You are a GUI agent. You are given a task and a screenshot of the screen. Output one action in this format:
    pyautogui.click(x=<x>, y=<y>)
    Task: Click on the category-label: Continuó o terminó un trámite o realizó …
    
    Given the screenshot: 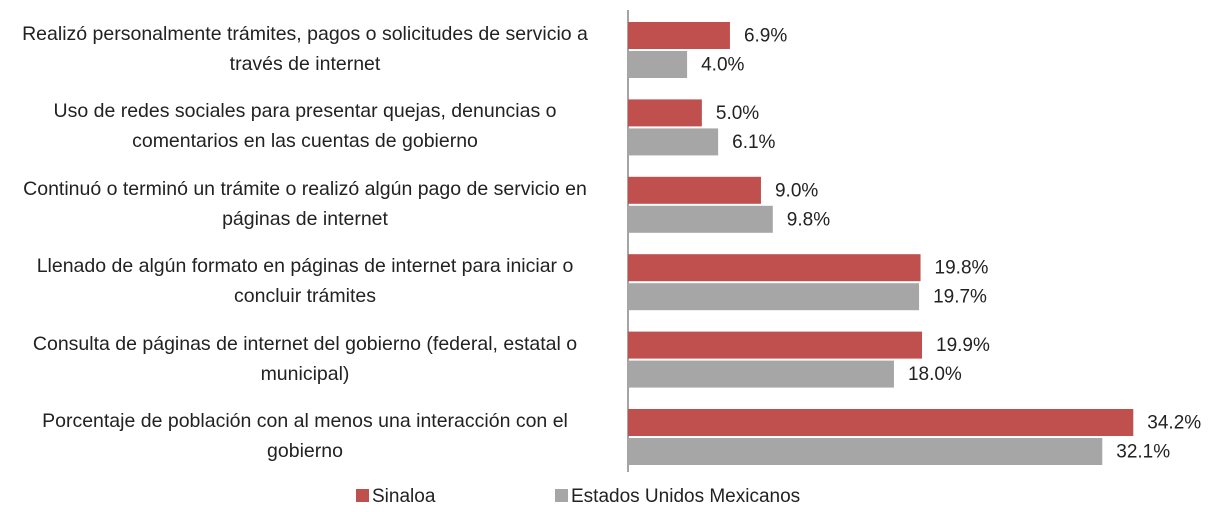 What is the action you would take?
    pyautogui.click(x=305, y=204)
    